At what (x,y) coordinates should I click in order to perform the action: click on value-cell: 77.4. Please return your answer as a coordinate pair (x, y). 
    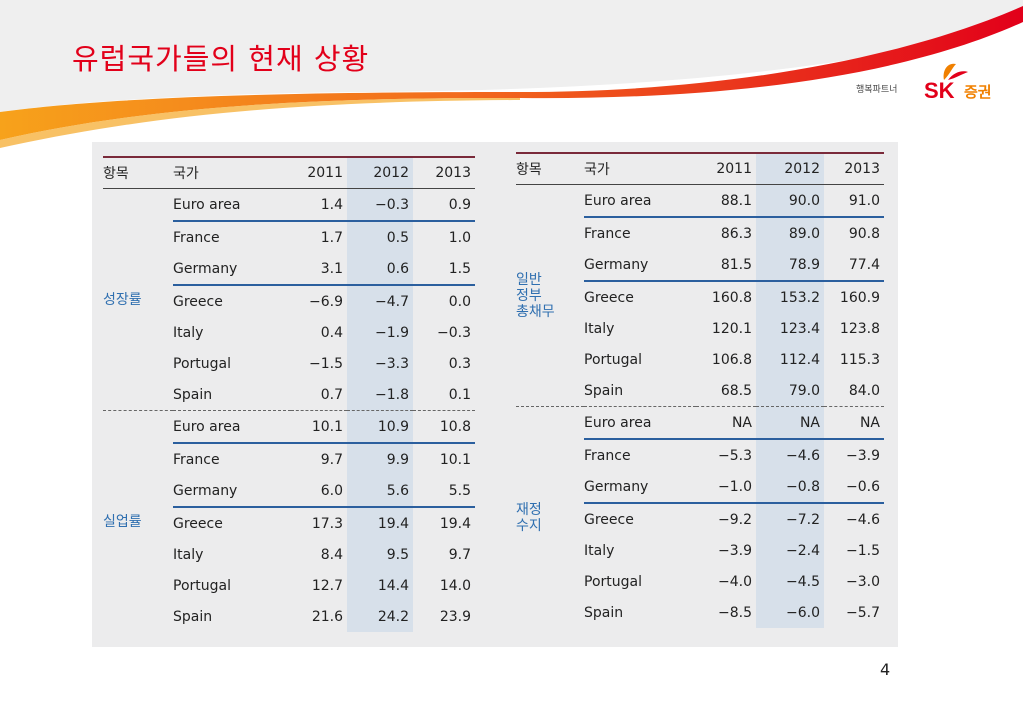
    Looking at the image, I should click on (854, 265).